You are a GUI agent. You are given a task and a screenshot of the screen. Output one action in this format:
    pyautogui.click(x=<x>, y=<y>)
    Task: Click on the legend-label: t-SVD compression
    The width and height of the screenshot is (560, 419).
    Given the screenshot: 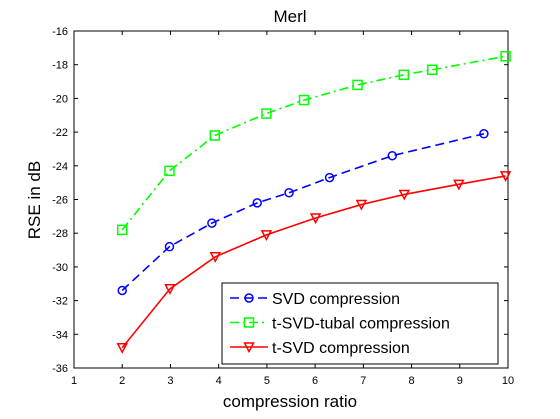 What is the action you would take?
    pyautogui.click(x=341, y=348)
    